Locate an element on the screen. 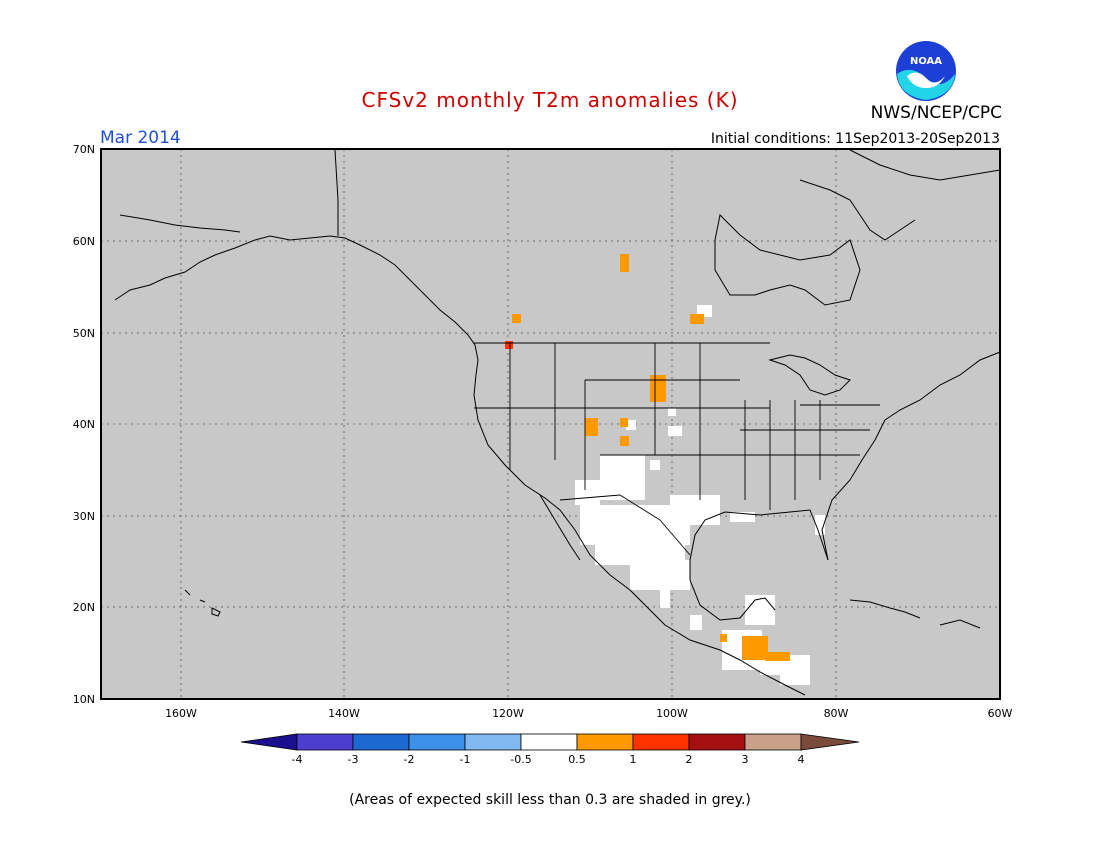 Image resolution: width=1100 pixels, height=850 pixels. legend-label: -2 is located at coordinates (409, 759).